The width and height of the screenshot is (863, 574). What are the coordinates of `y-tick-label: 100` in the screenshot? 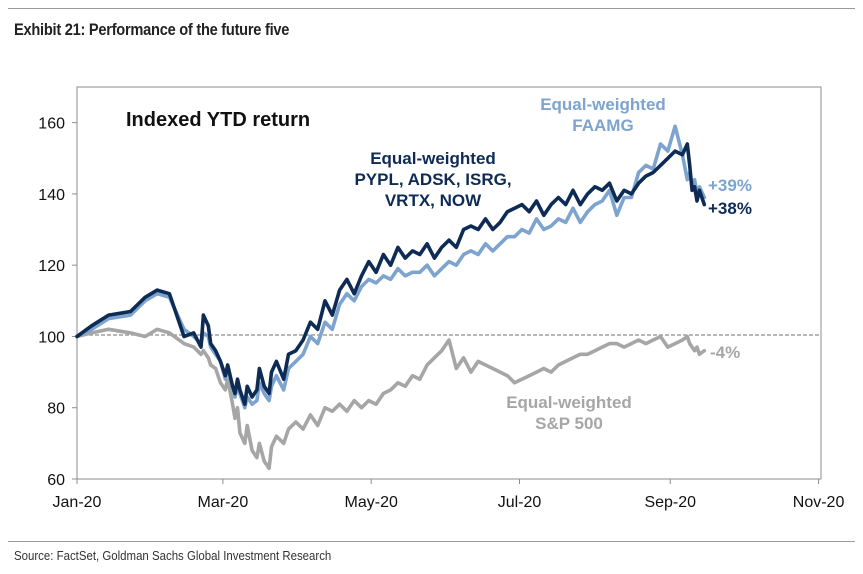 It's located at (51, 337).